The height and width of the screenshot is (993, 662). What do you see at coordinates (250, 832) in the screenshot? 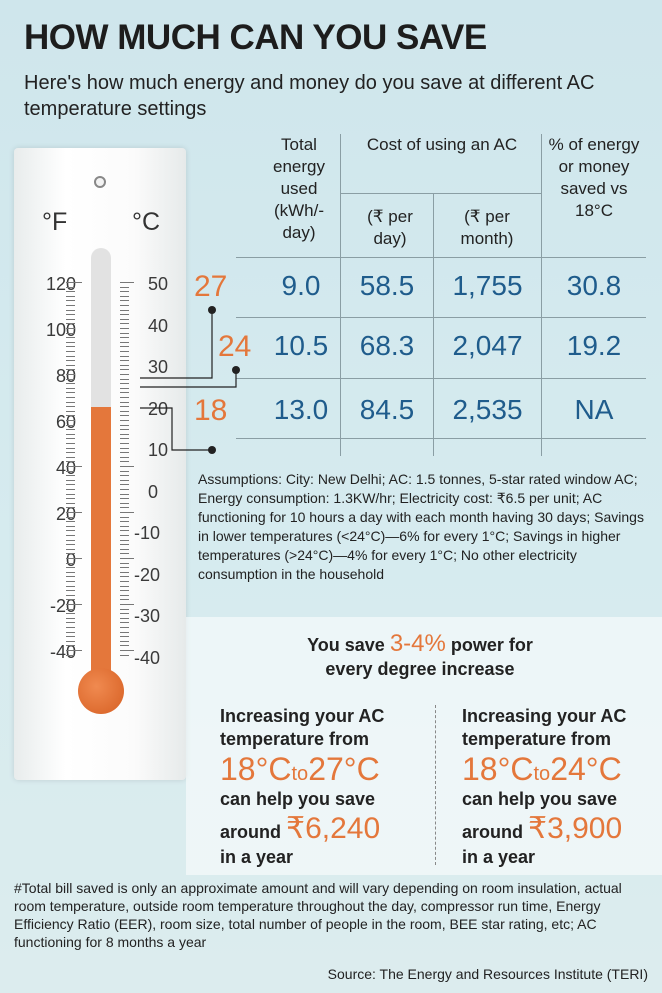
I see `scenario-around: around` at bounding box center [250, 832].